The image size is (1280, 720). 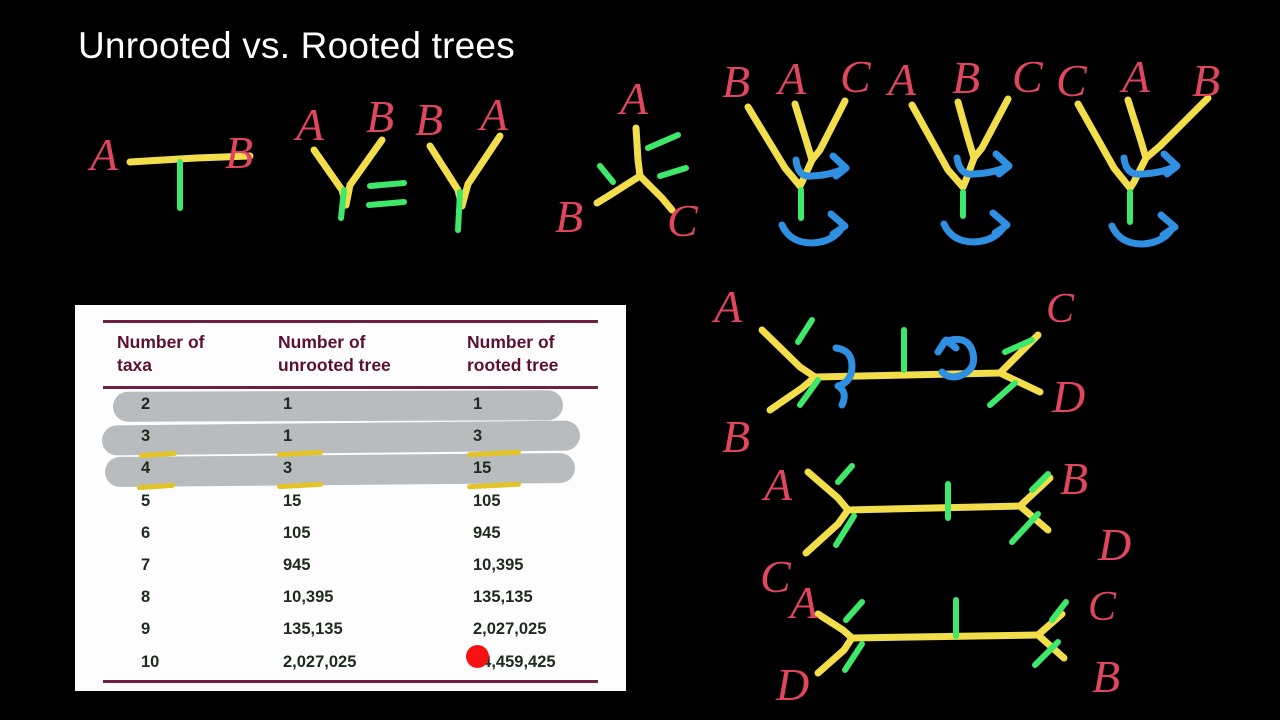 I want to click on label-rt1-C: C, so click(x=856, y=76).